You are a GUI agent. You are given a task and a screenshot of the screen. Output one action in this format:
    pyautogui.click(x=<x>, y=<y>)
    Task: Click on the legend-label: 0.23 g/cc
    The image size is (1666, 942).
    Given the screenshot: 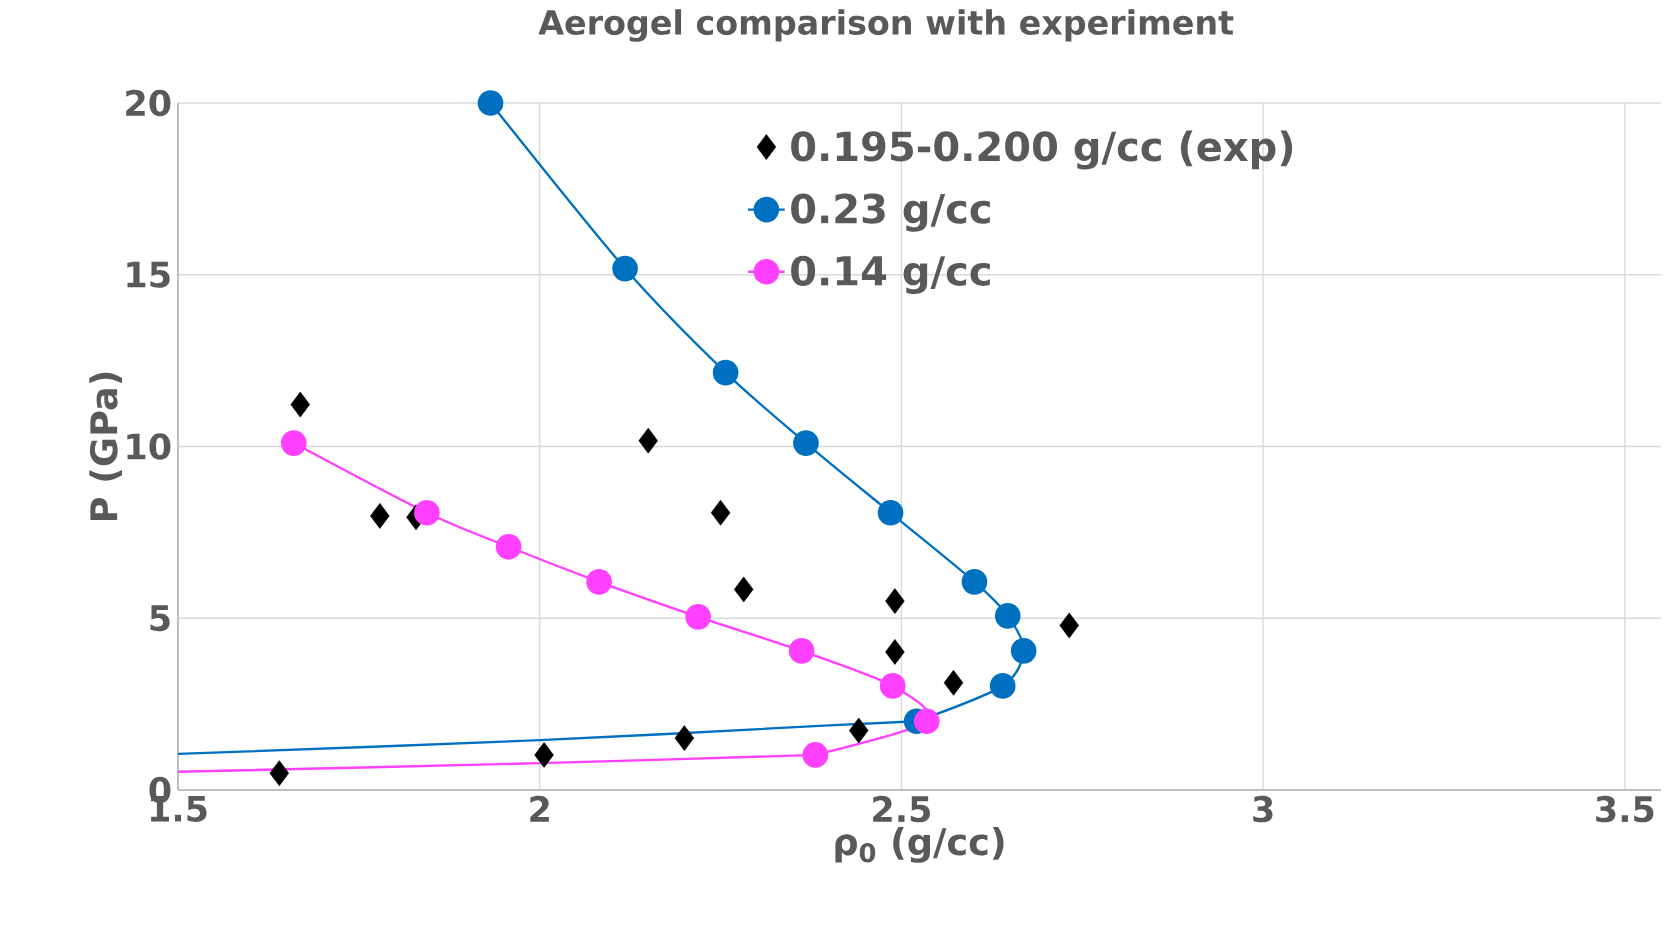 What is the action you would take?
    pyautogui.click(x=890, y=212)
    